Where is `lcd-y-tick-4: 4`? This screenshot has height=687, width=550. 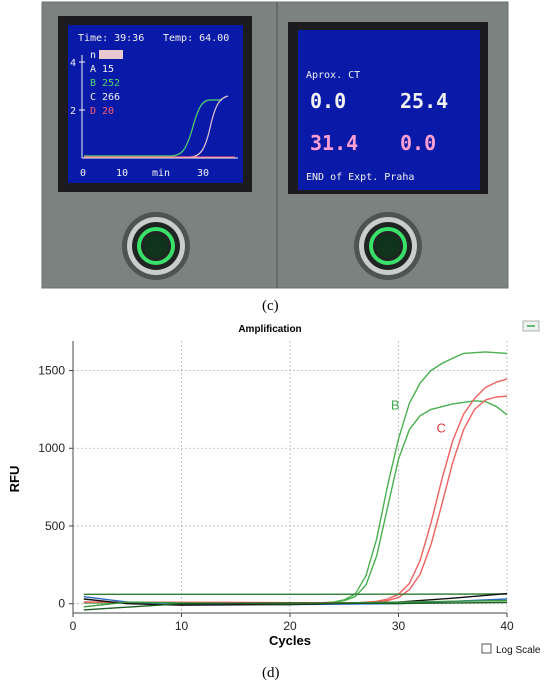
lcd-y-tick-4: 4 is located at coordinates (73, 63).